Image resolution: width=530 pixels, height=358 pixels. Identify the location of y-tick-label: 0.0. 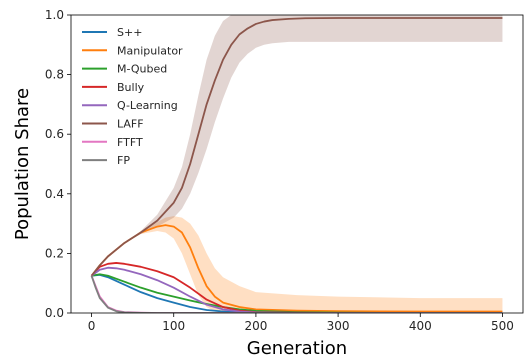
(54, 313).